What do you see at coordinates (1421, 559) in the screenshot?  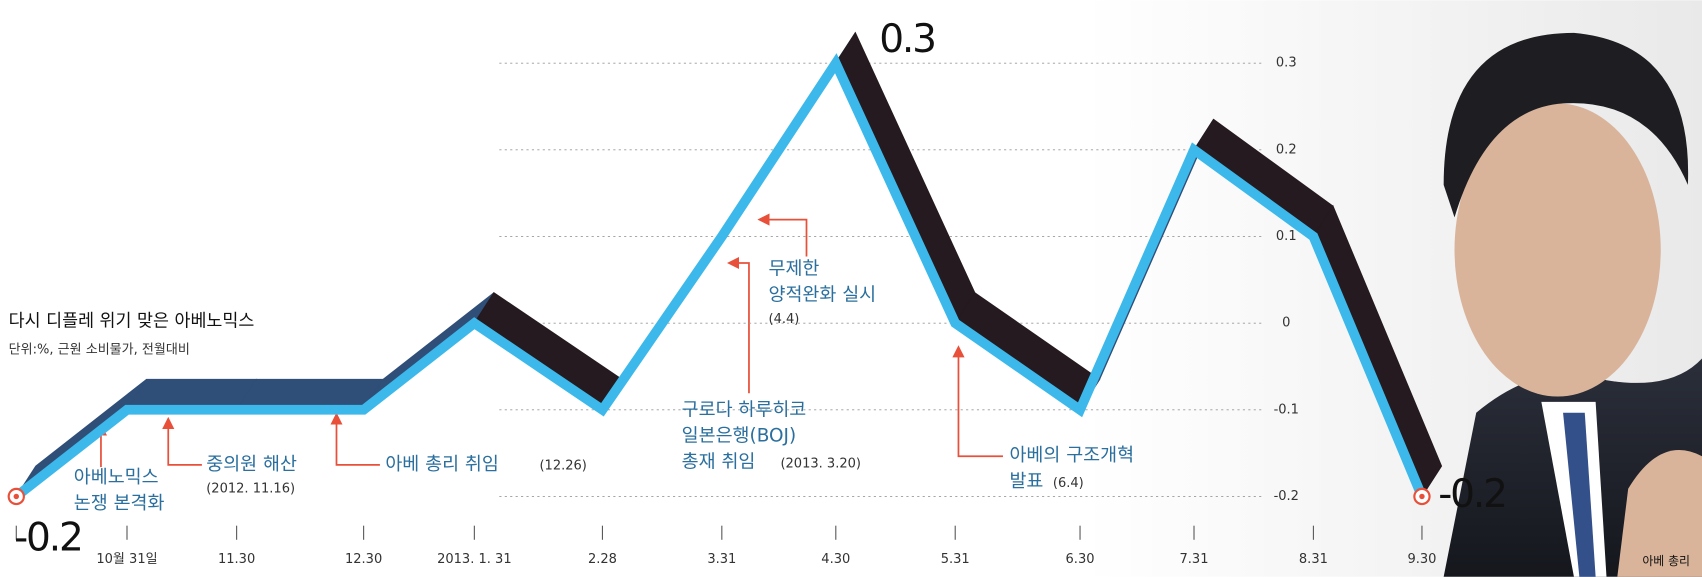 I see `x-tick-label: 9.30` at bounding box center [1421, 559].